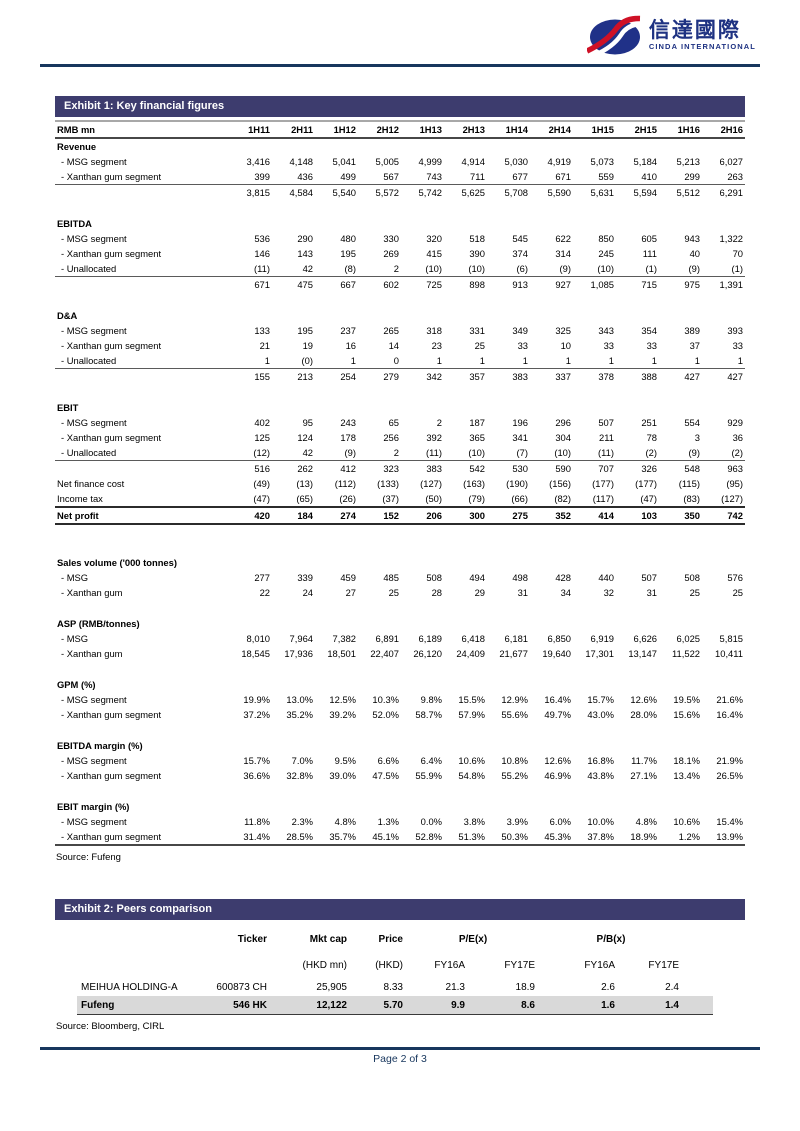  What do you see at coordinates (686, 714) in the screenshot?
I see `value-cell: 15.6%` at bounding box center [686, 714].